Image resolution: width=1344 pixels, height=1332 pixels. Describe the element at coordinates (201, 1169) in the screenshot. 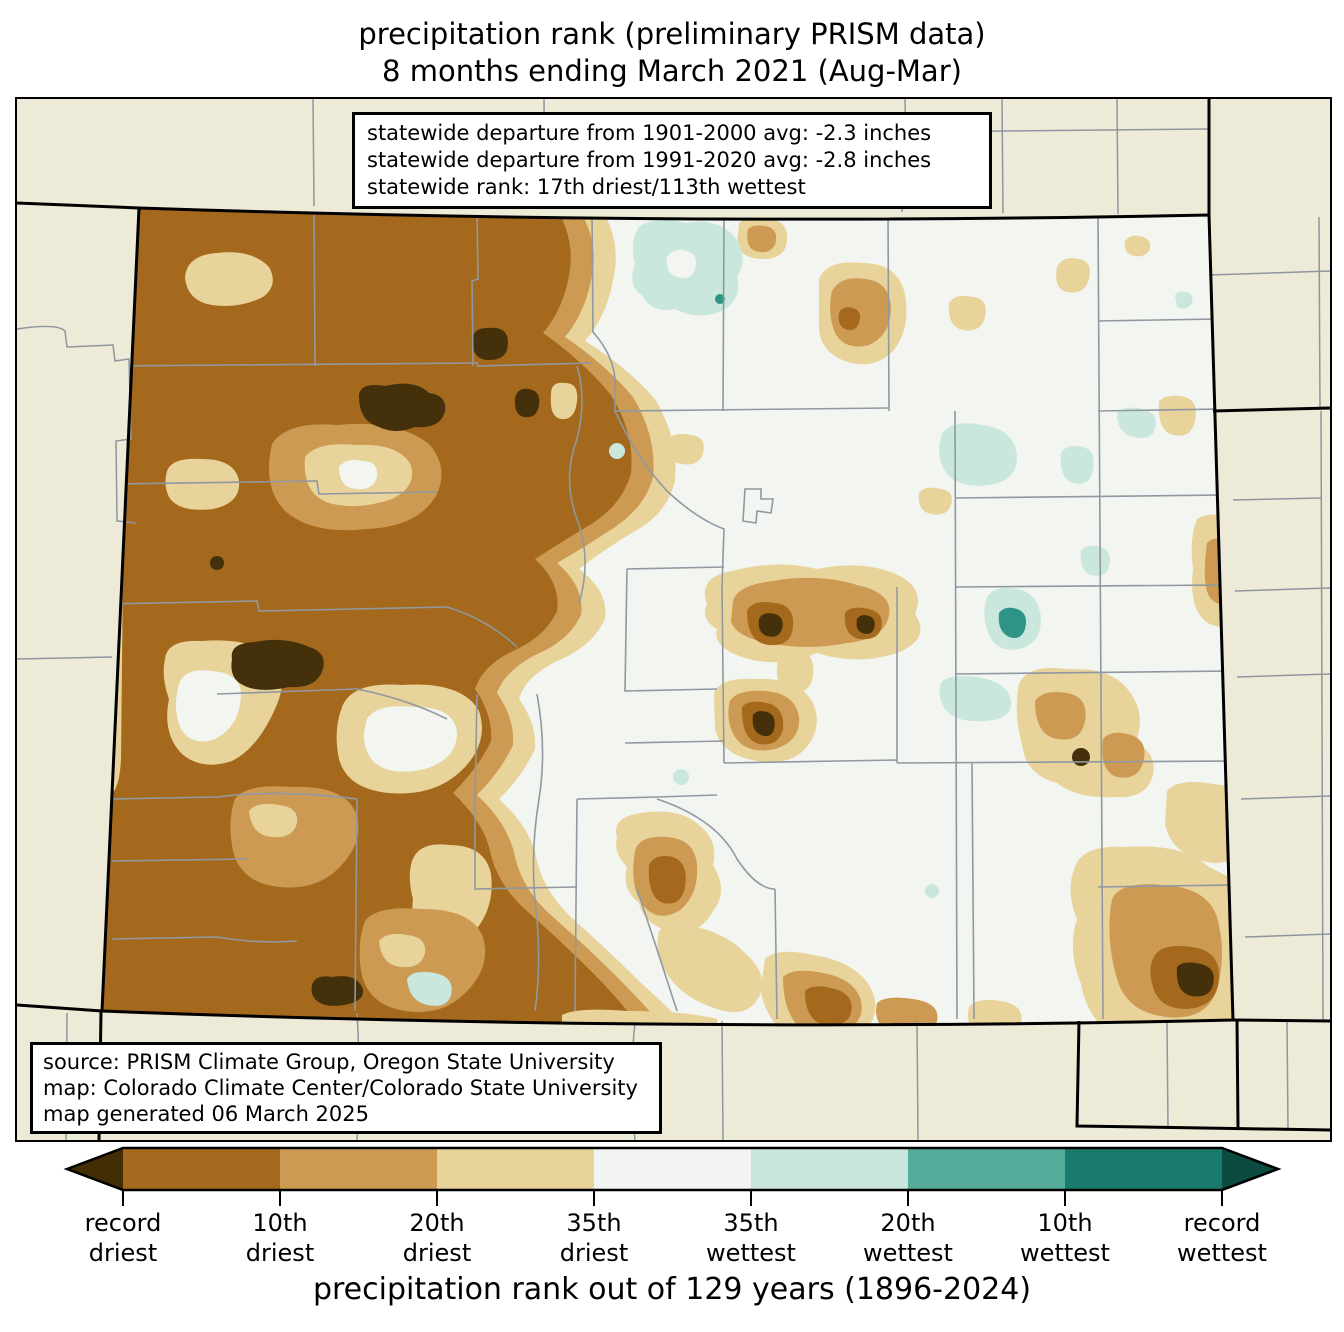

I see `colorbar-segment-10th-driest` at that location.